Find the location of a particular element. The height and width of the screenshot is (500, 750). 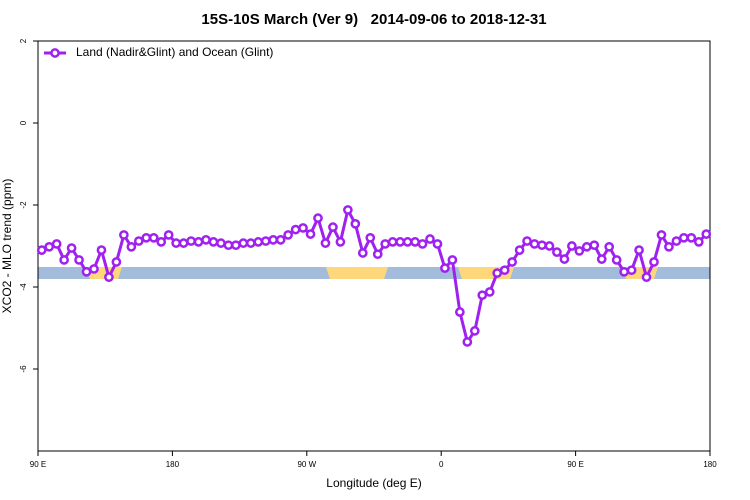

y-tick-label: -4 is located at coordinates (23, 287).